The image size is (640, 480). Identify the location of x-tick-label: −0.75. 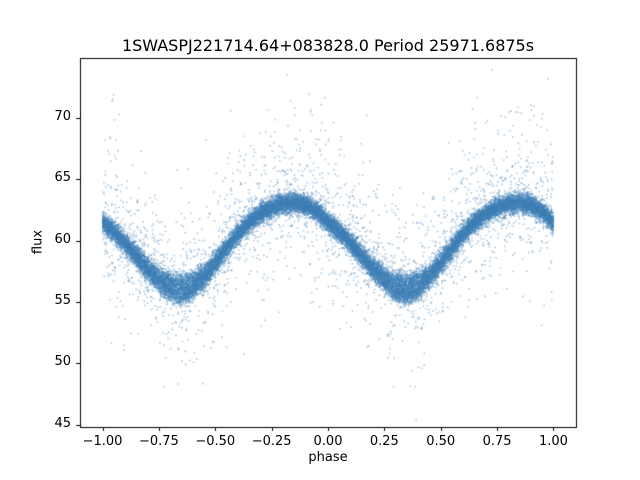
(158, 441).